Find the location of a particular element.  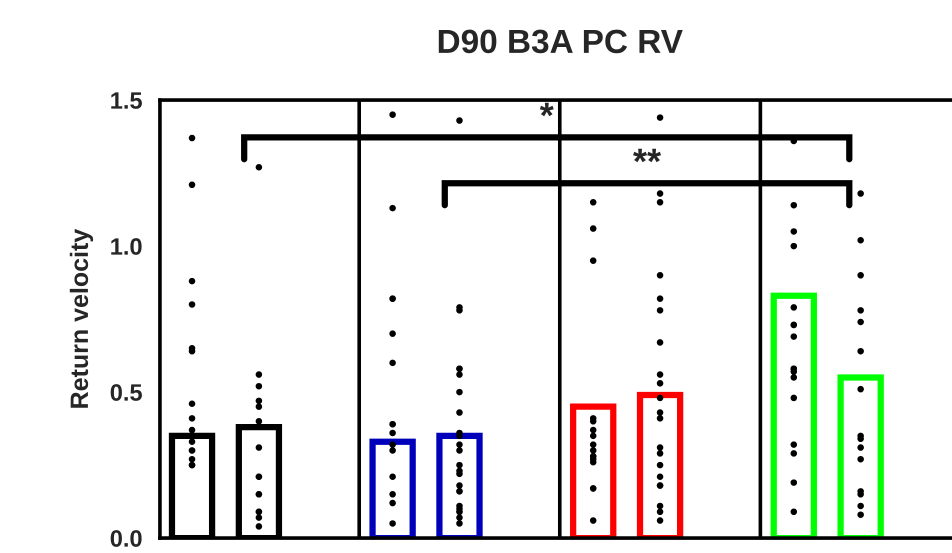

y-tick-label: 1.0 is located at coordinates (126, 246).